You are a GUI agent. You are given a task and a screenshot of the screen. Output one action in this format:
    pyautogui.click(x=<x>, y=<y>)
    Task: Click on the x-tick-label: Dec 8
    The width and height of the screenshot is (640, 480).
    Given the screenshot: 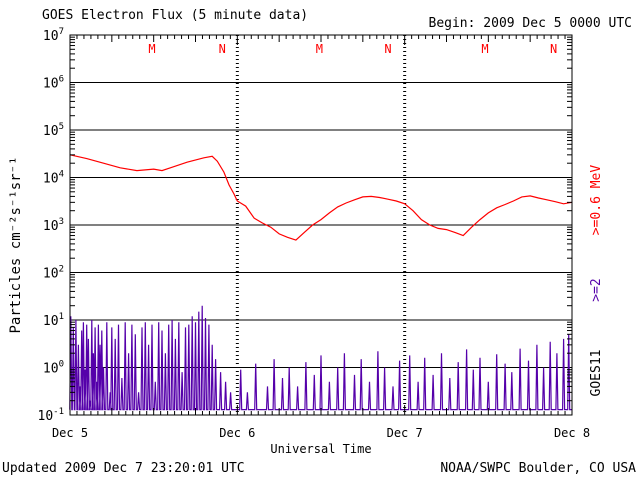 What is the action you would take?
    pyautogui.click(x=572, y=433)
    